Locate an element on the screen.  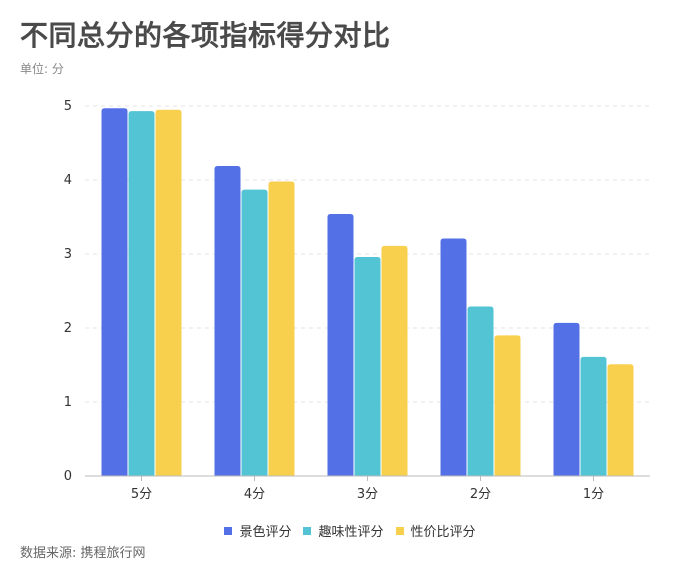
y-tick-label: 2 is located at coordinates (68, 328).